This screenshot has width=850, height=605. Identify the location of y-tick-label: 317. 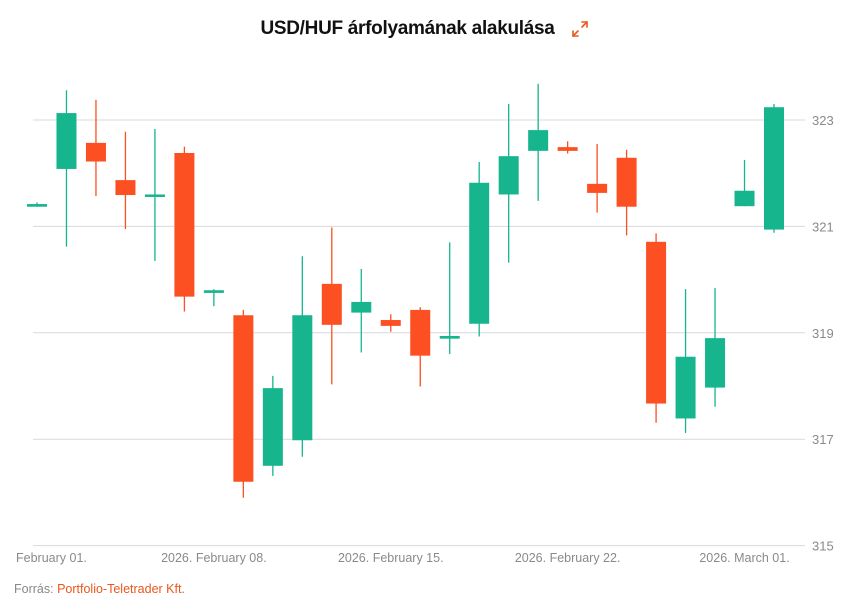
(823, 439).